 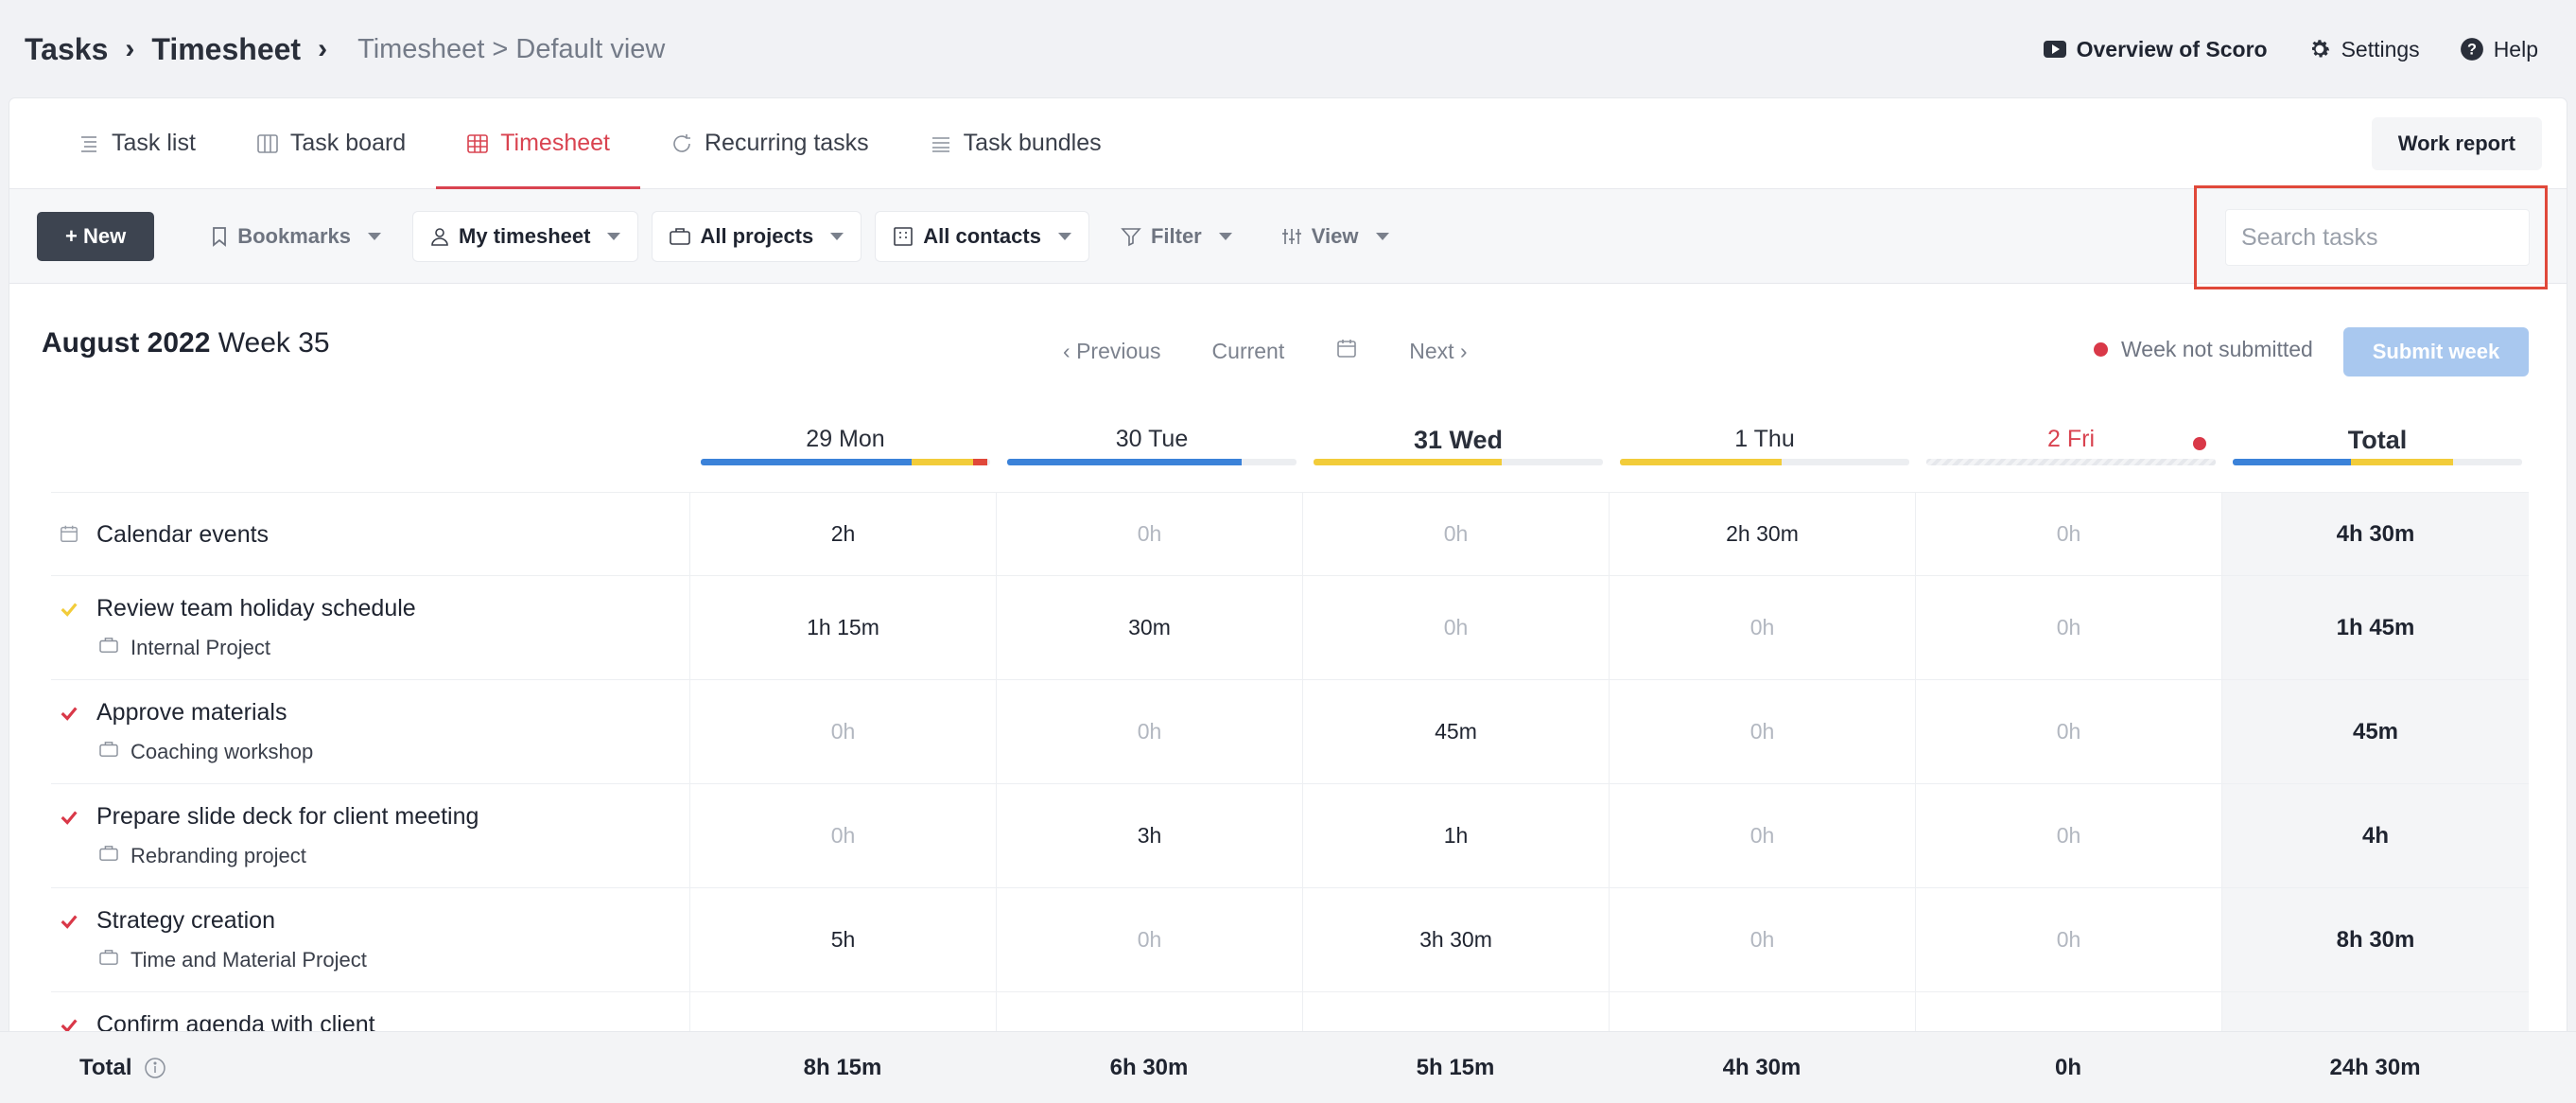 I want to click on row-total: 45m, so click(x=2375, y=731).